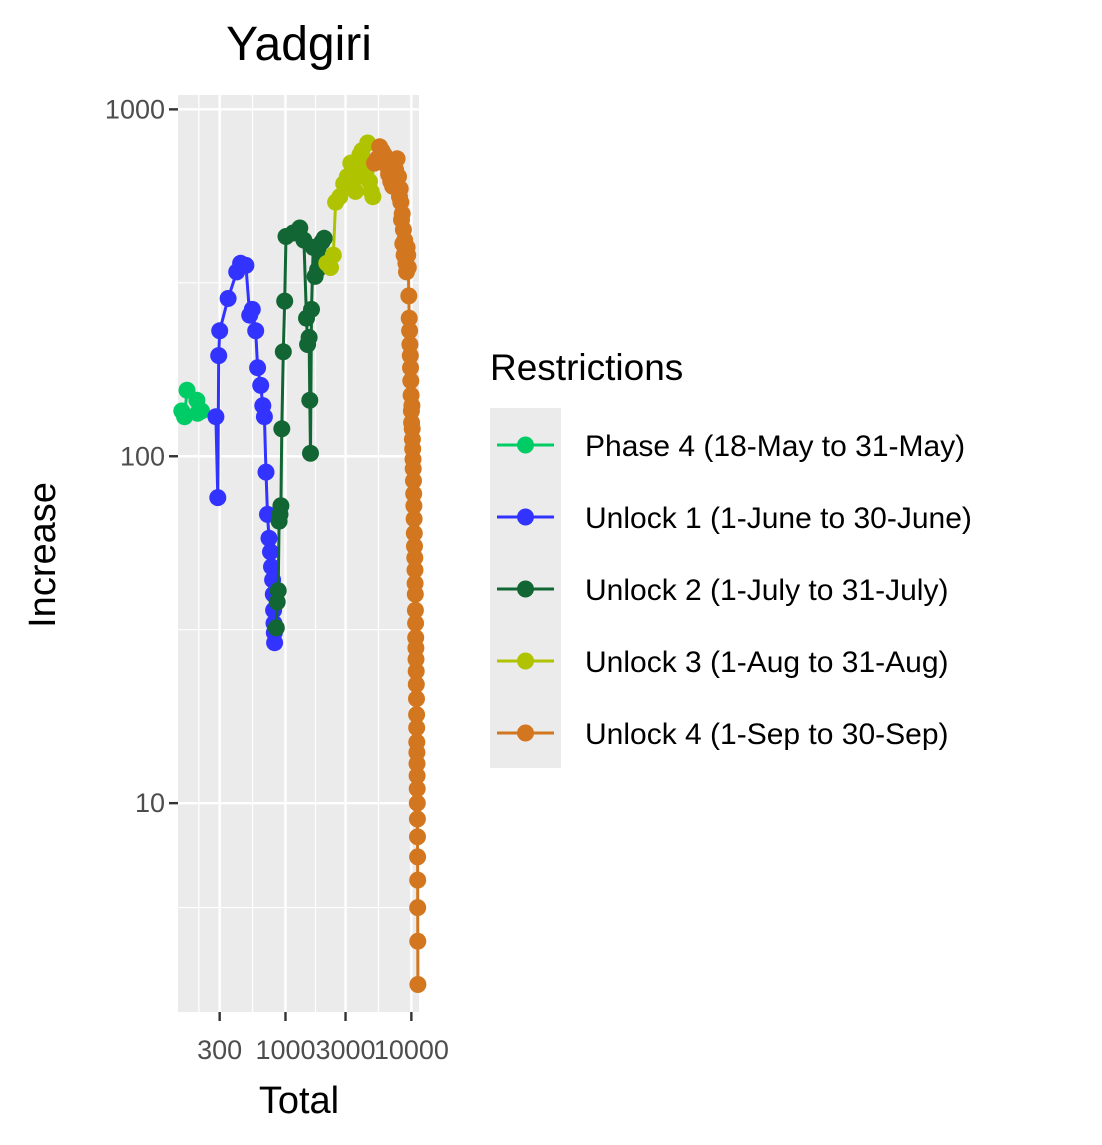  Describe the element at coordinates (767, 662) in the screenshot. I see `legend-label: Unlock 3 (1-Aug to 31-Aug)` at that location.